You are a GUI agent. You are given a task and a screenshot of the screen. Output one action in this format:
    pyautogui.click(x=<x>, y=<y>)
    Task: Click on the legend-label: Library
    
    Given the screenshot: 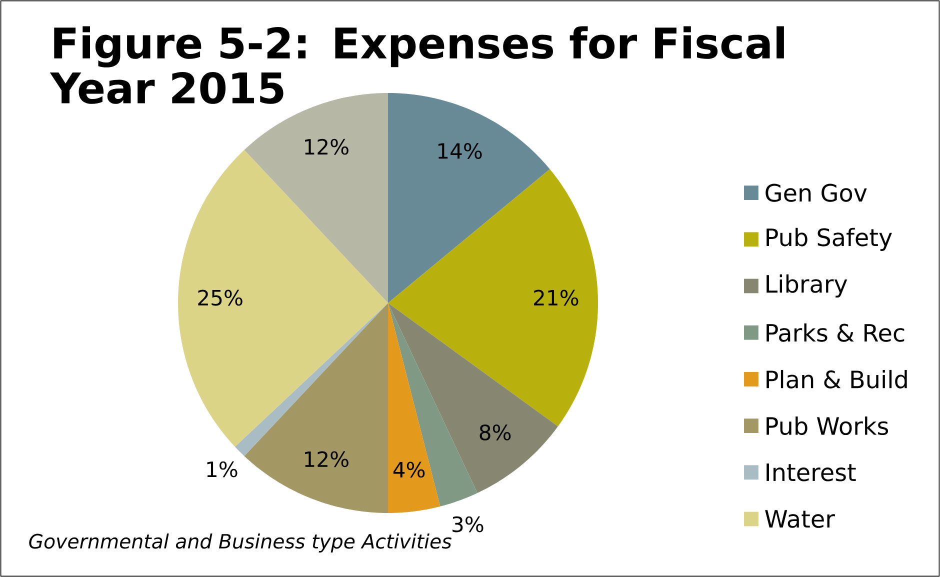 What is the action you would take?
    pyautogui.click(x=807, y=286)
    